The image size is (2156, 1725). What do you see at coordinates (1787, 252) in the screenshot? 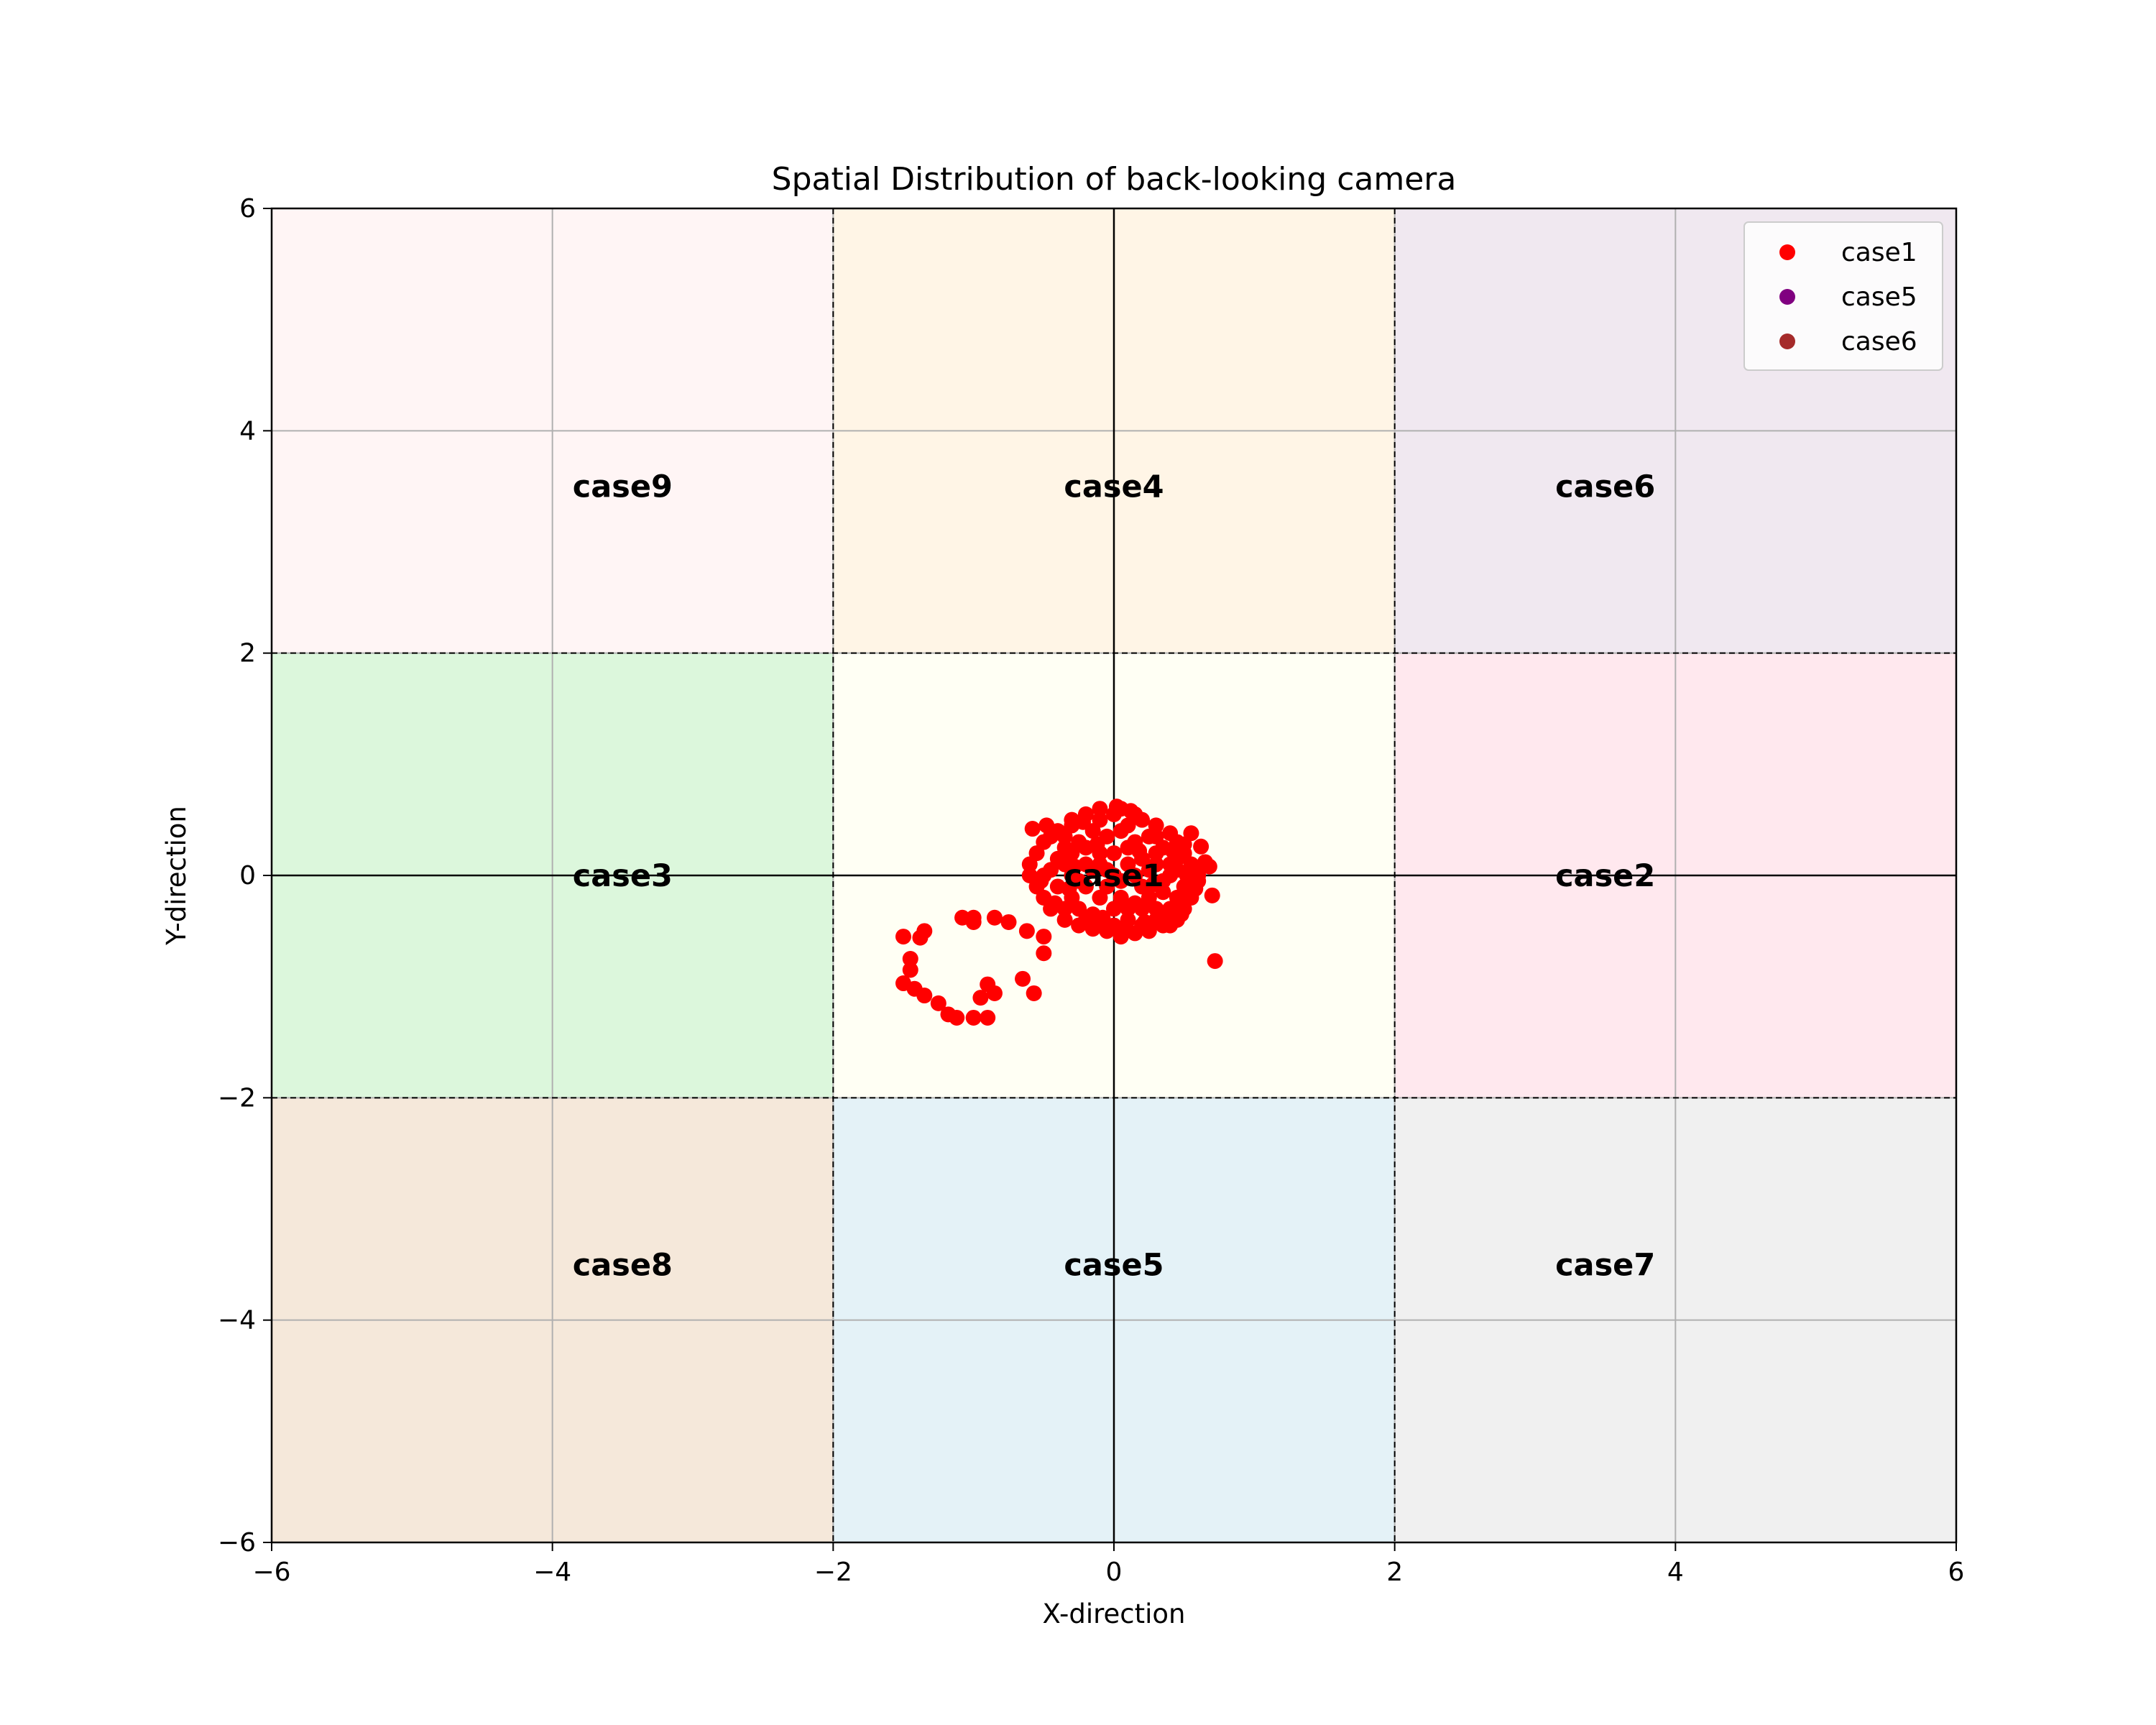
I see `legend-marker-case1` at bounding box center [1787, 252].